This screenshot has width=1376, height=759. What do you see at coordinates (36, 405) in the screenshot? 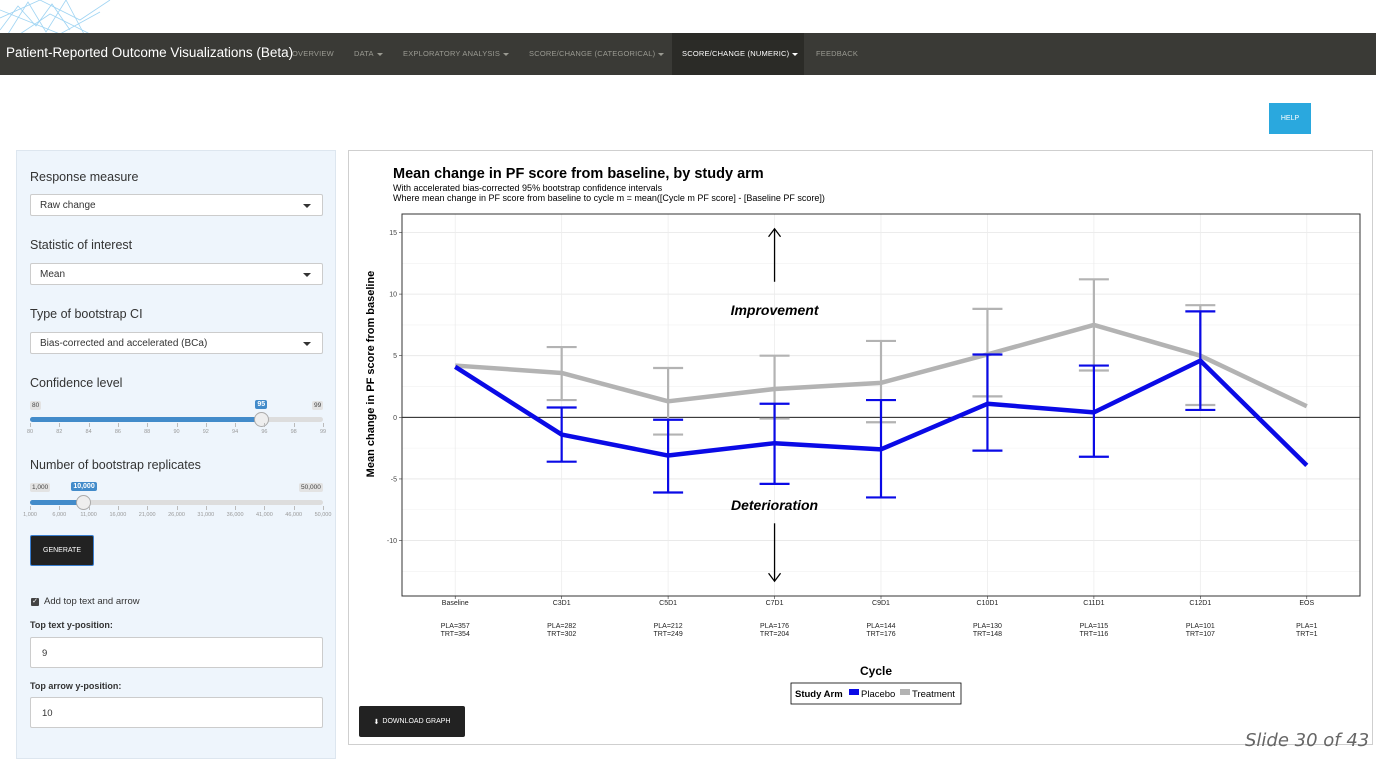
I see `confidence-min-label: 80` at bounding box center [36, 405].